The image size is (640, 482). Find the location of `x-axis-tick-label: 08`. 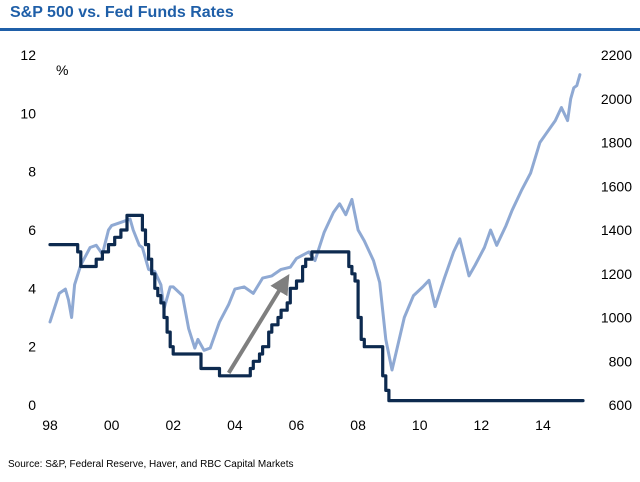

x-axis-tick-label: 08 is located at coordinates (358, 425).